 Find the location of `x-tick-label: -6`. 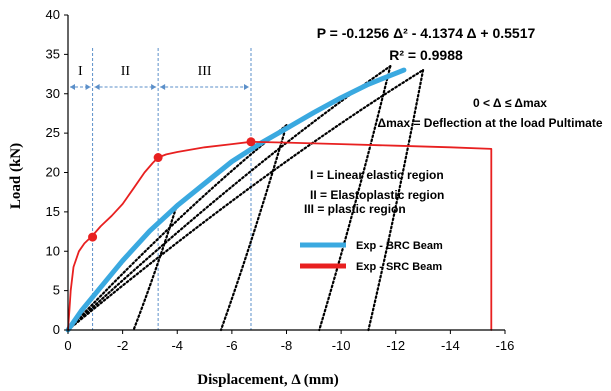

x-tick-label: -6 is located at coordinates (232, 345).